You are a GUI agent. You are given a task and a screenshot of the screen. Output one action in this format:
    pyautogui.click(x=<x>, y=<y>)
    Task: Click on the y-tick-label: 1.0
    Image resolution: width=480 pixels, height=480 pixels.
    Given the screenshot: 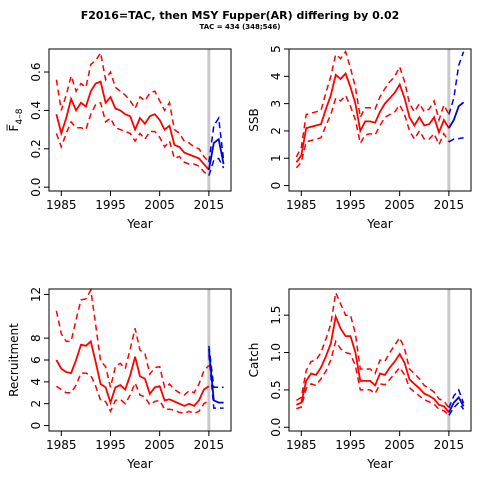 What is the action you would take?
    pyautogui.click(x=276, y=352)
    